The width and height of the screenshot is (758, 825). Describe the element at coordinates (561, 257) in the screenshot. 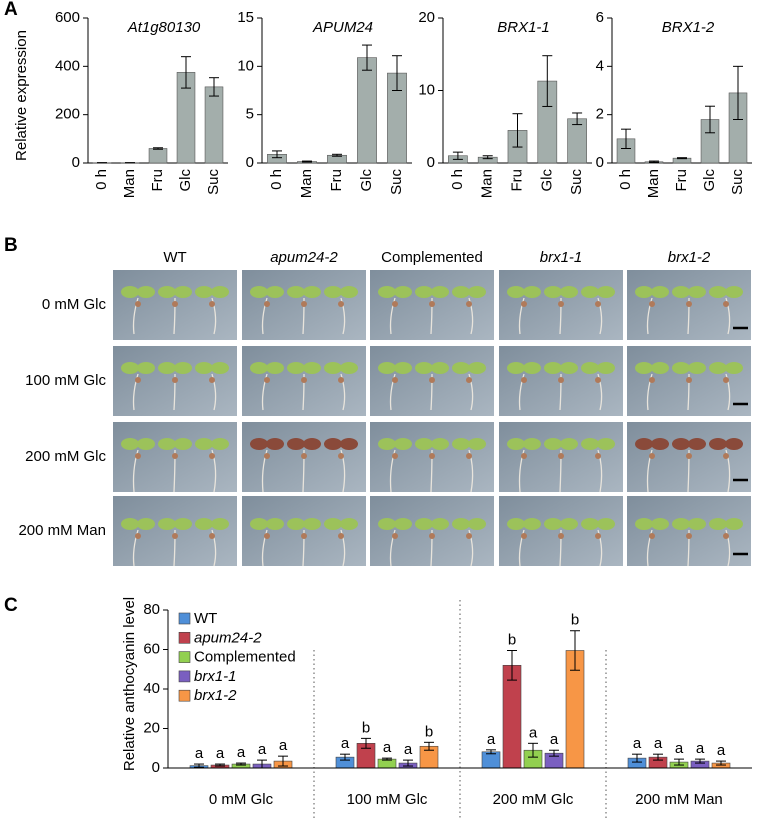

I see `column-header: brx1-1` at that location.